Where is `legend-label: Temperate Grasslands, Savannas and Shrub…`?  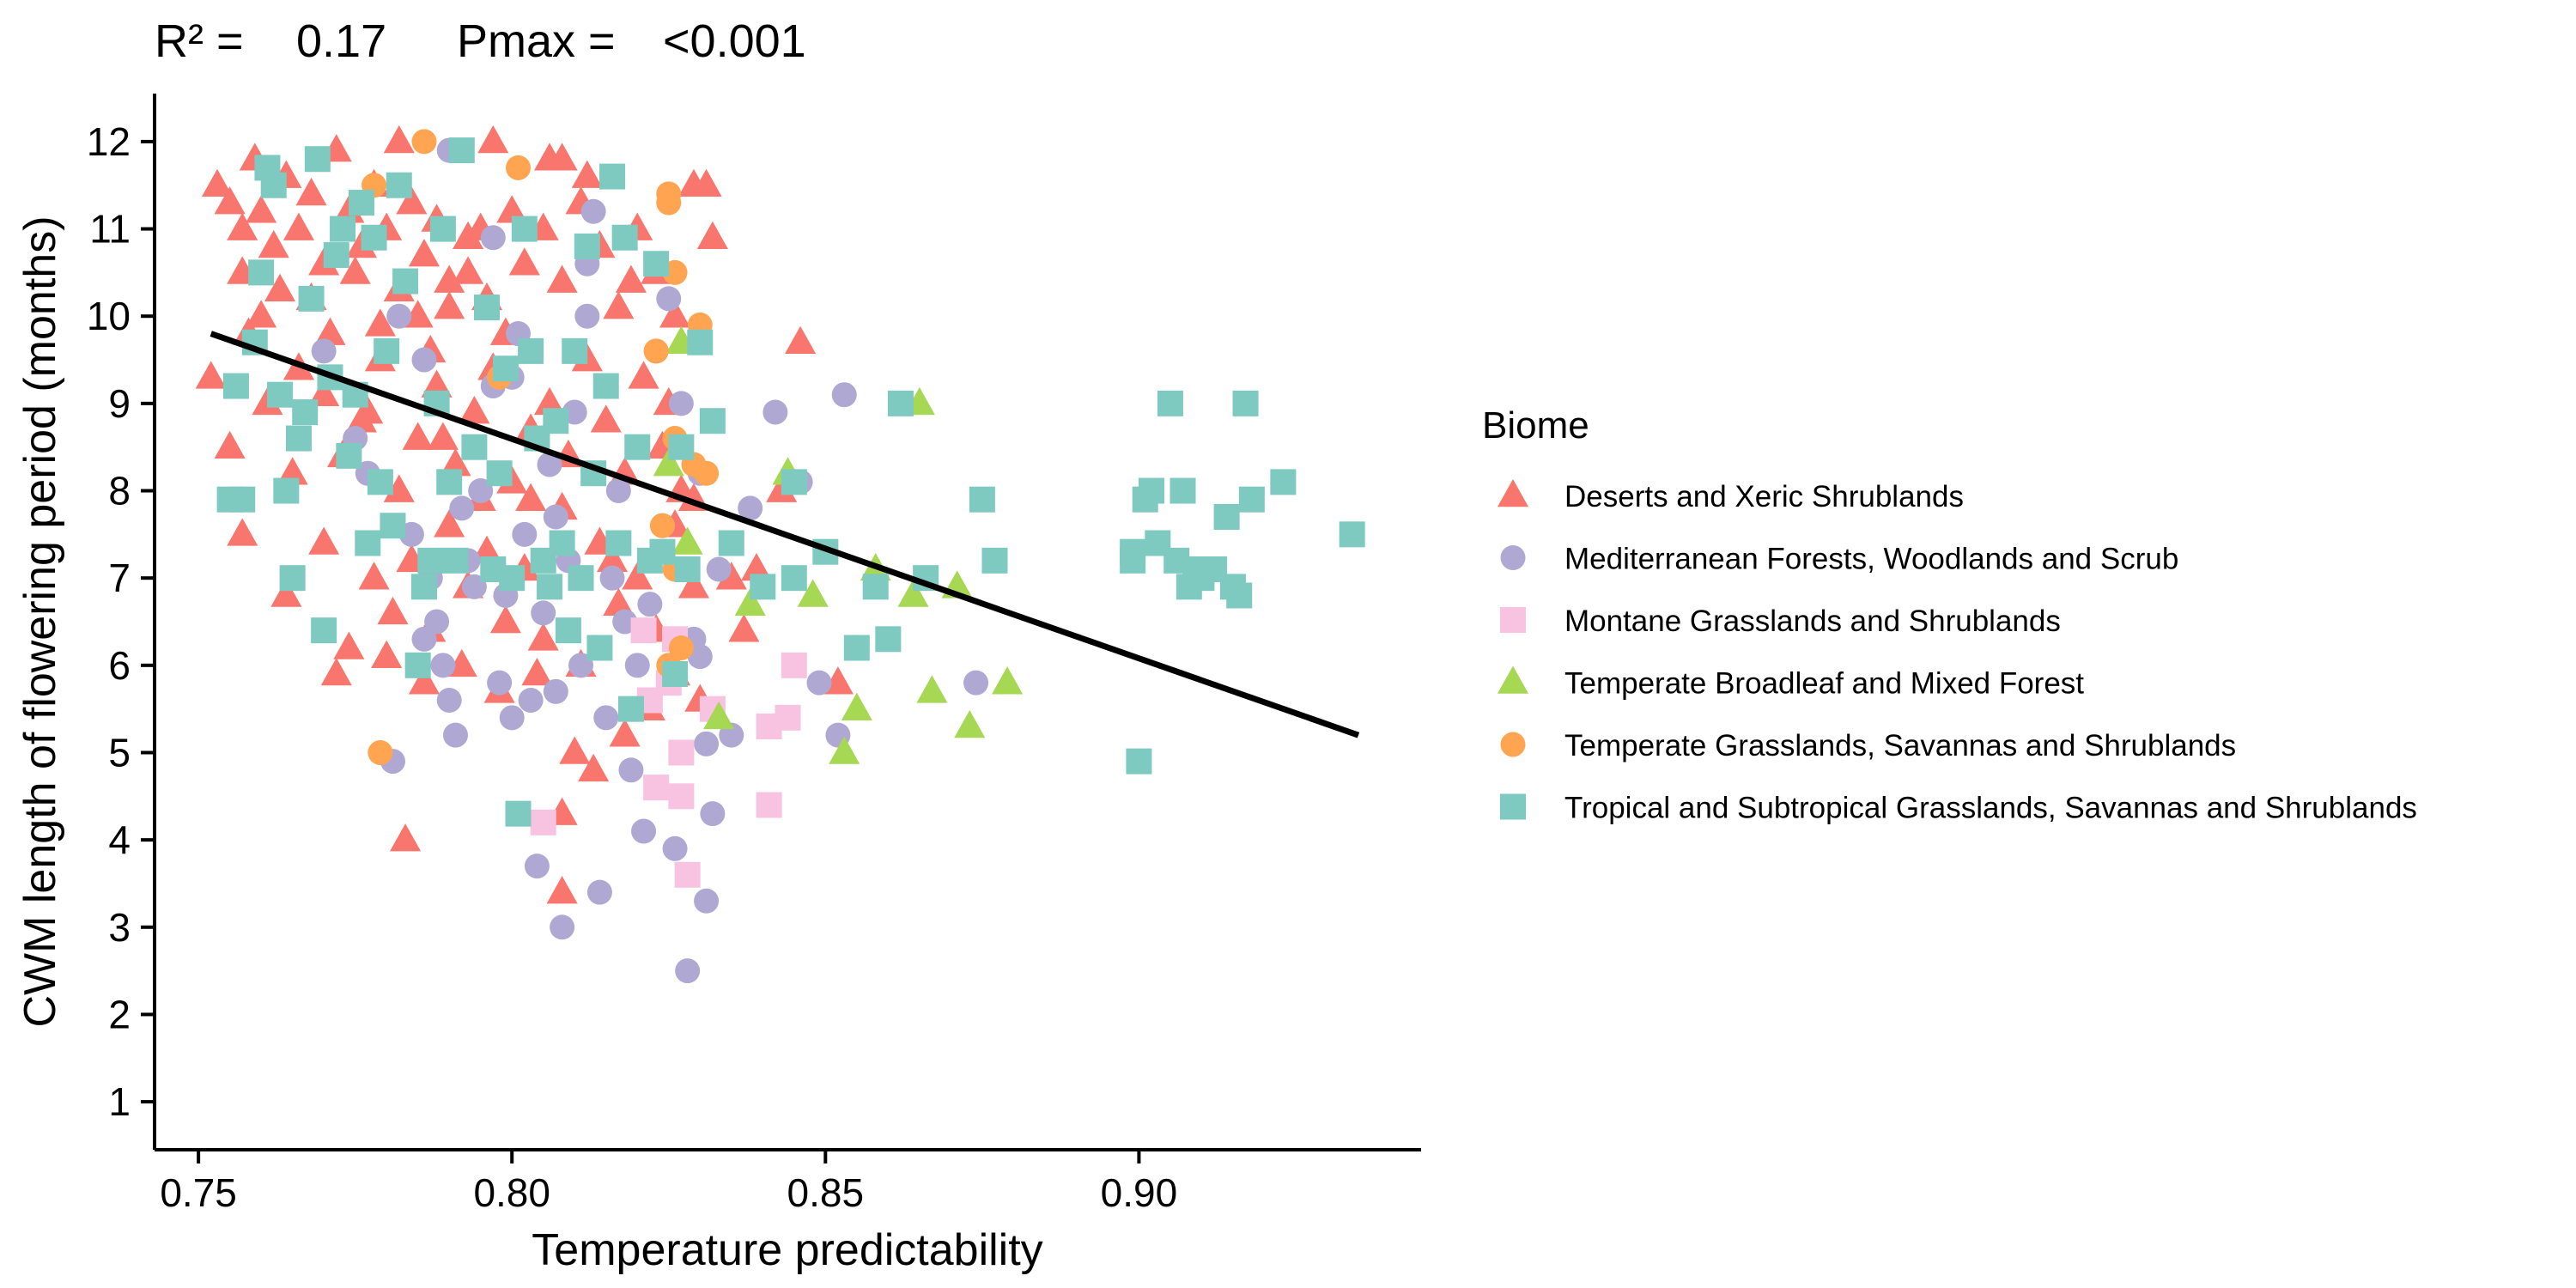
legend-label: Temperate Grasslands, Savannas and Shrub… is located at coordinates (1900, 746).